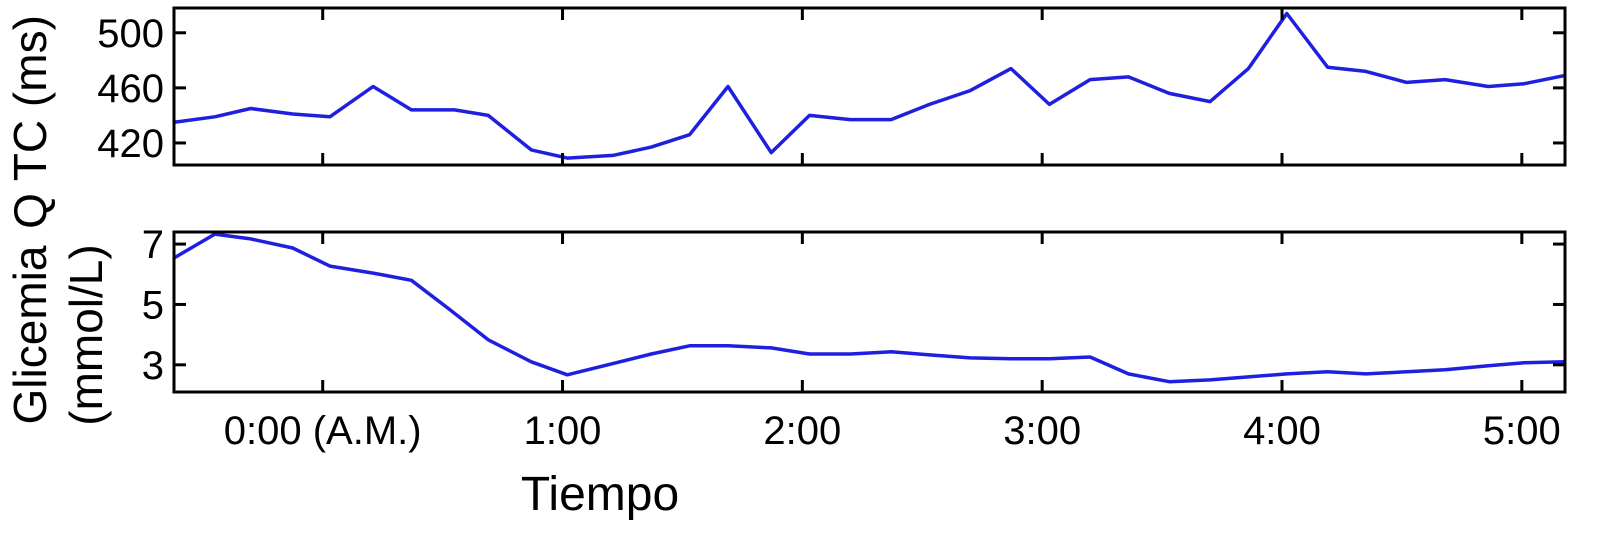 The height and width of the screenshot is (536, 1602). I want to click on x-tick-label: 4:00, so click(1282, 431).